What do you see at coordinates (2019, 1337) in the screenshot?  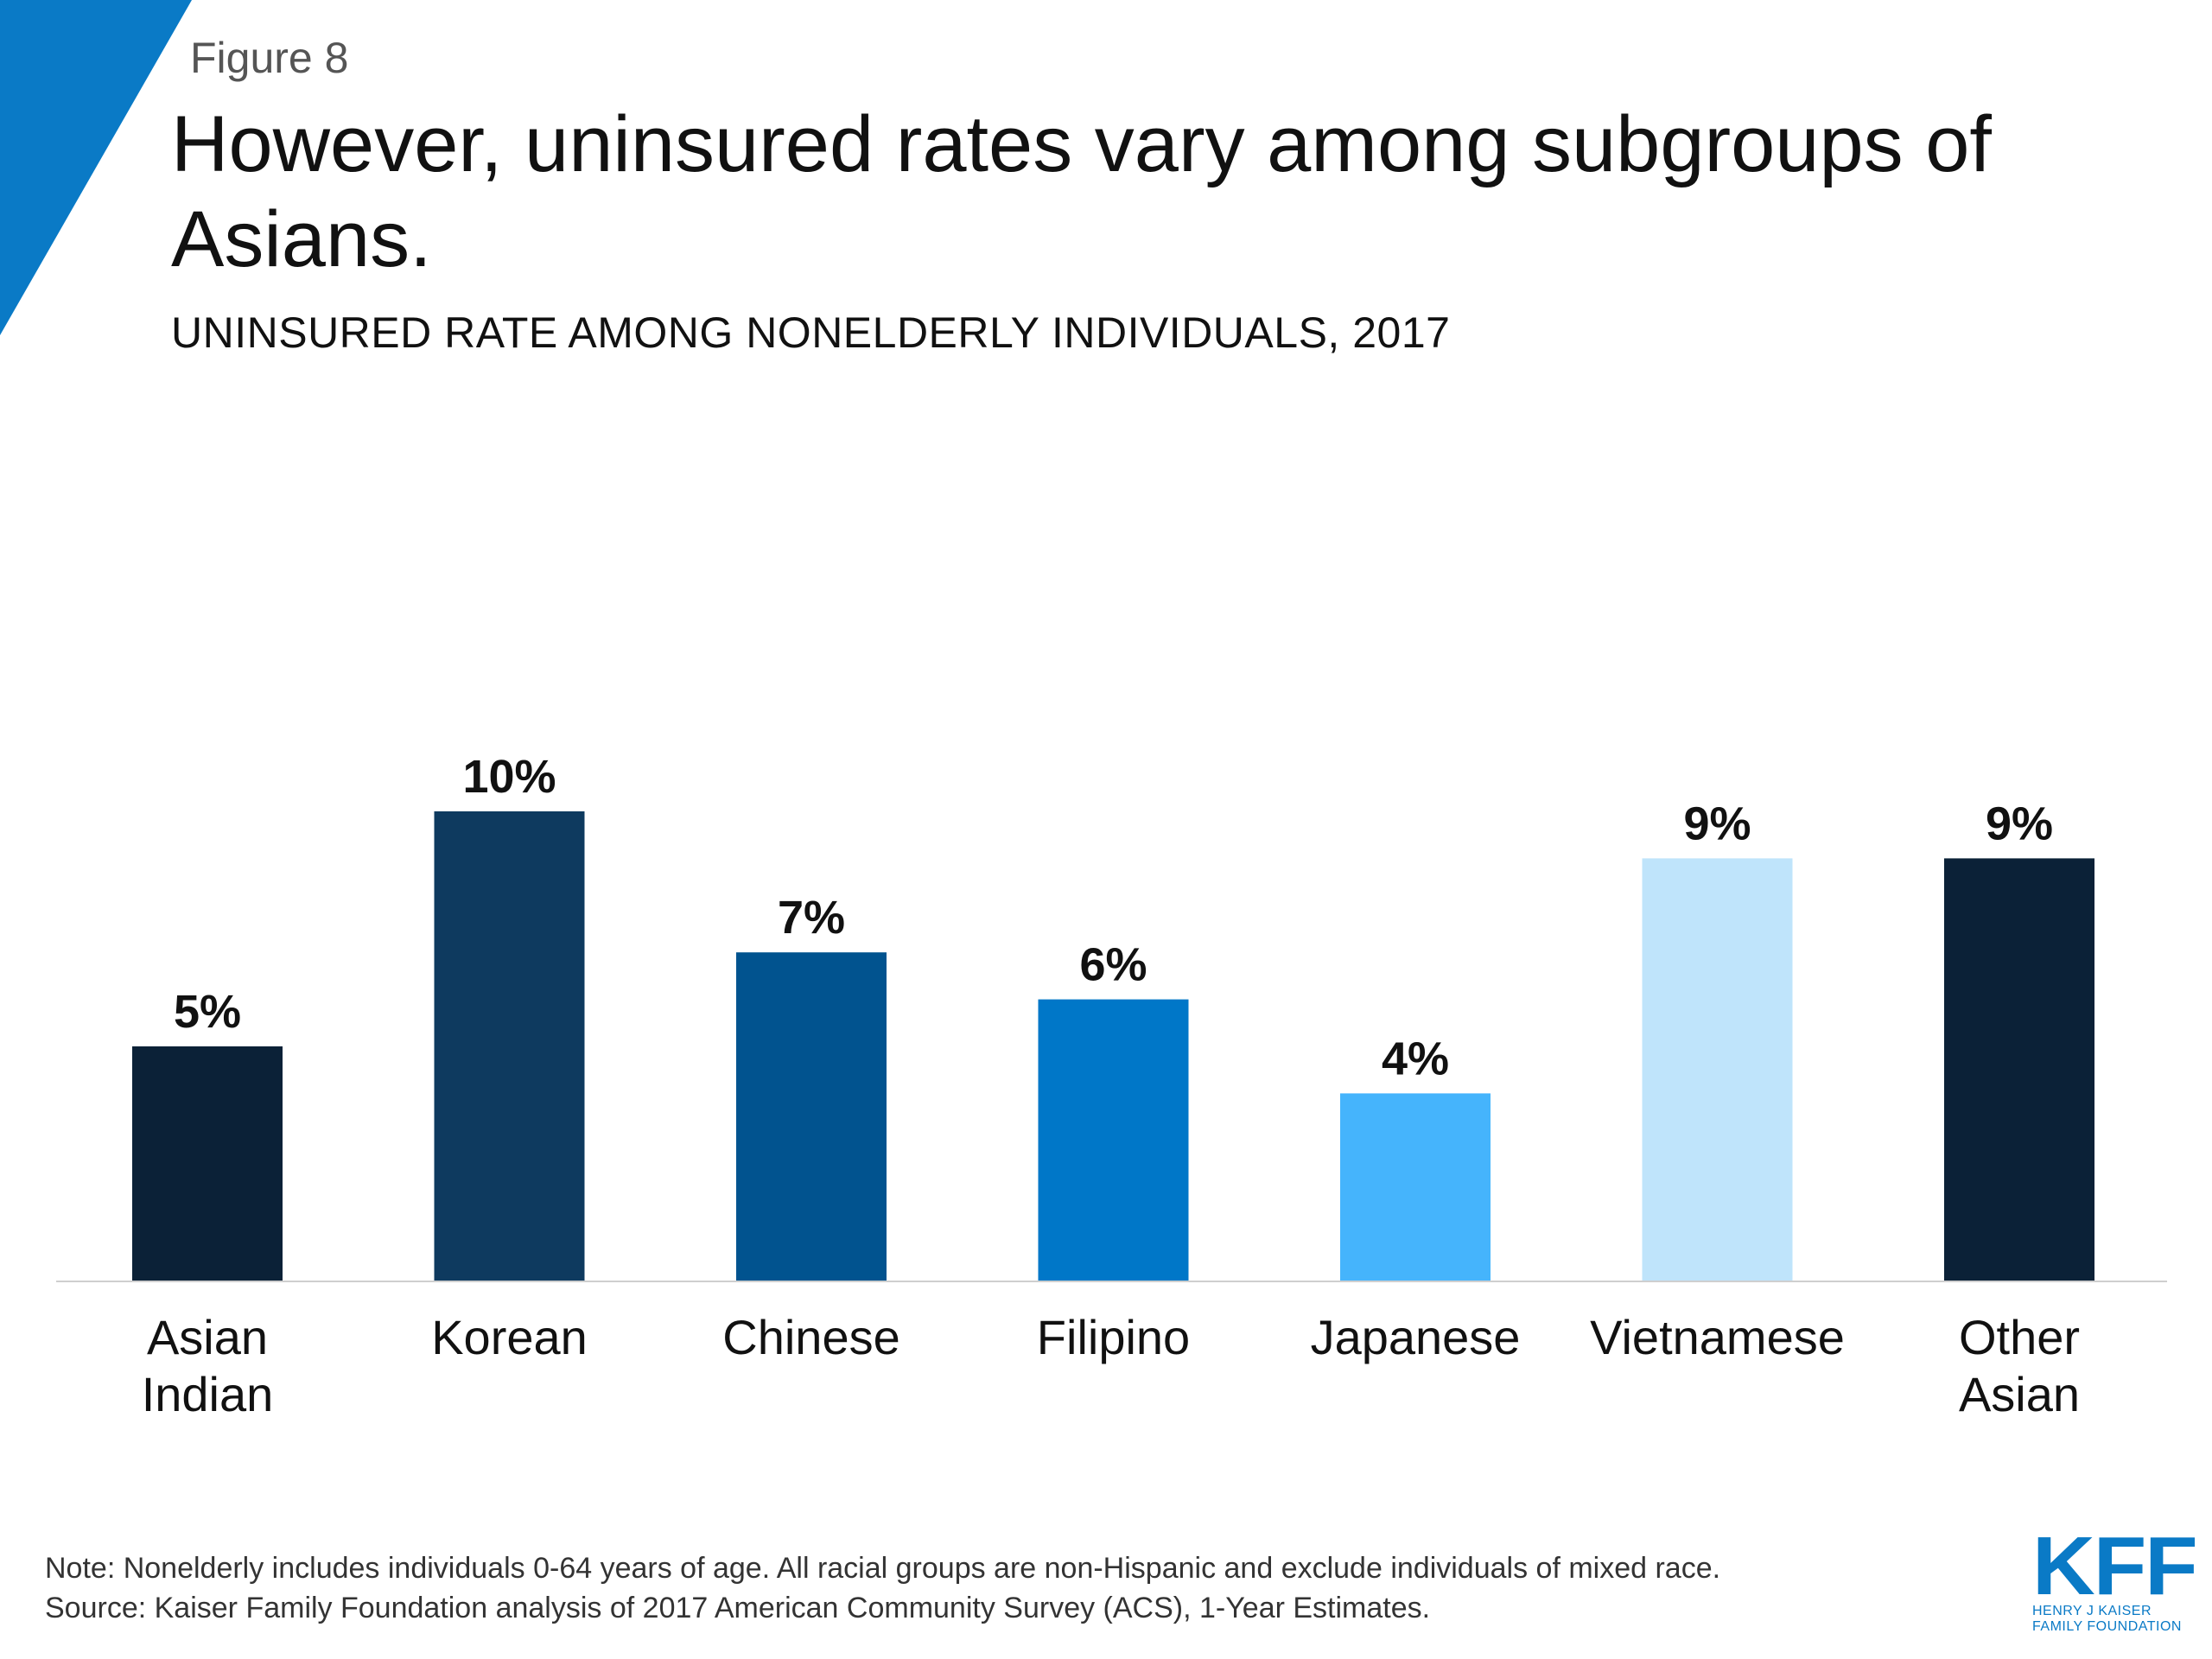 I see `category-label-line: Other` at bounding box center [2019, 1337].